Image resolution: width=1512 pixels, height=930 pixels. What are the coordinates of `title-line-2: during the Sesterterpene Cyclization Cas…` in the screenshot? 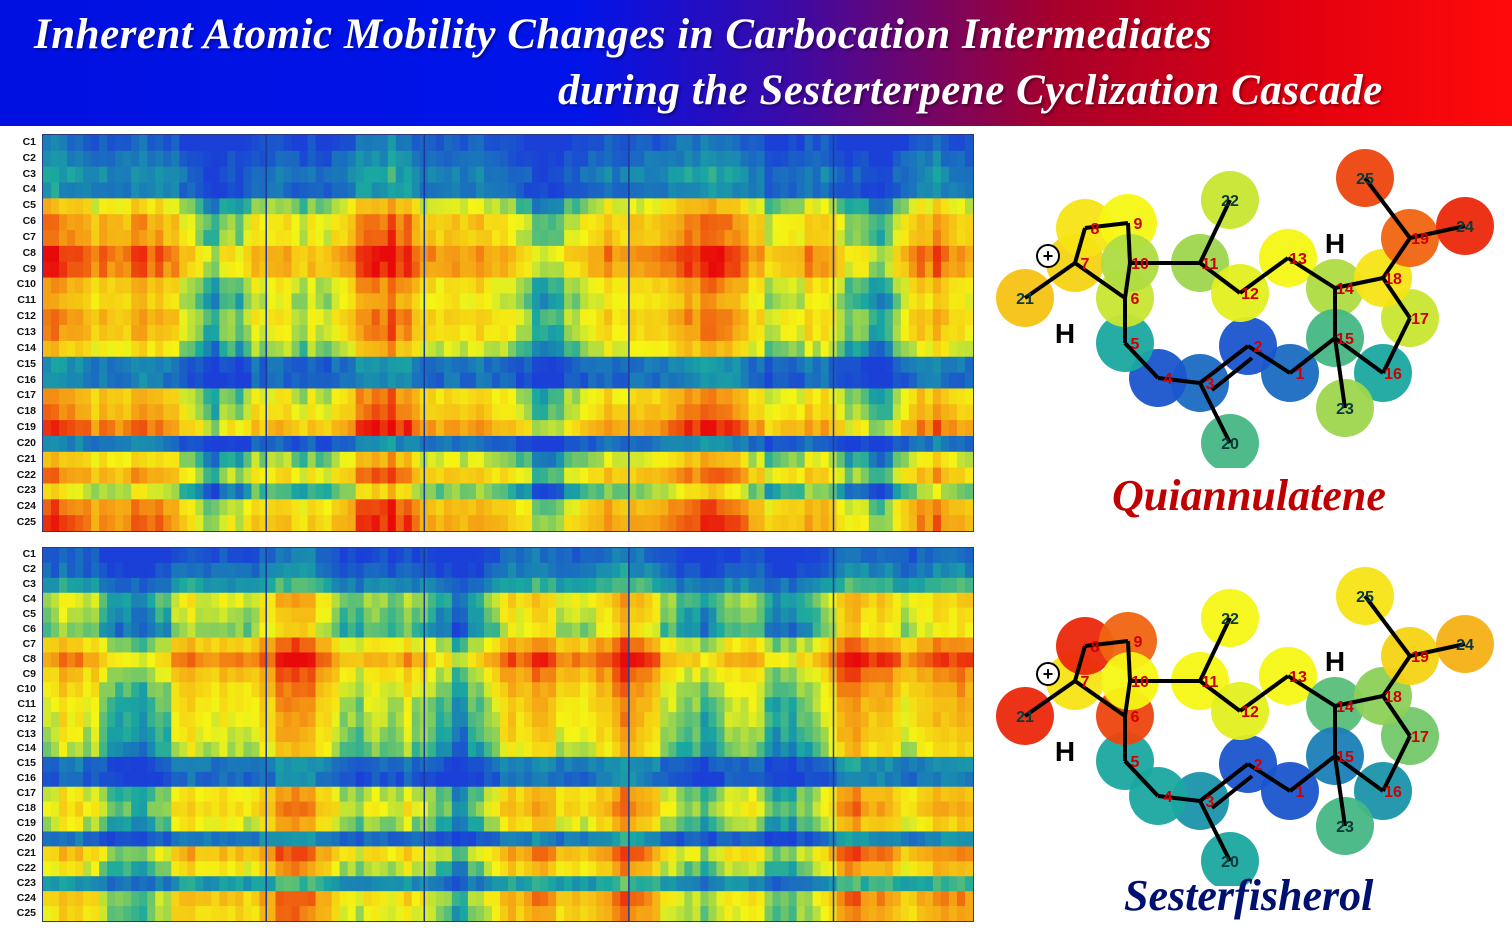 It's located at (970, 90).